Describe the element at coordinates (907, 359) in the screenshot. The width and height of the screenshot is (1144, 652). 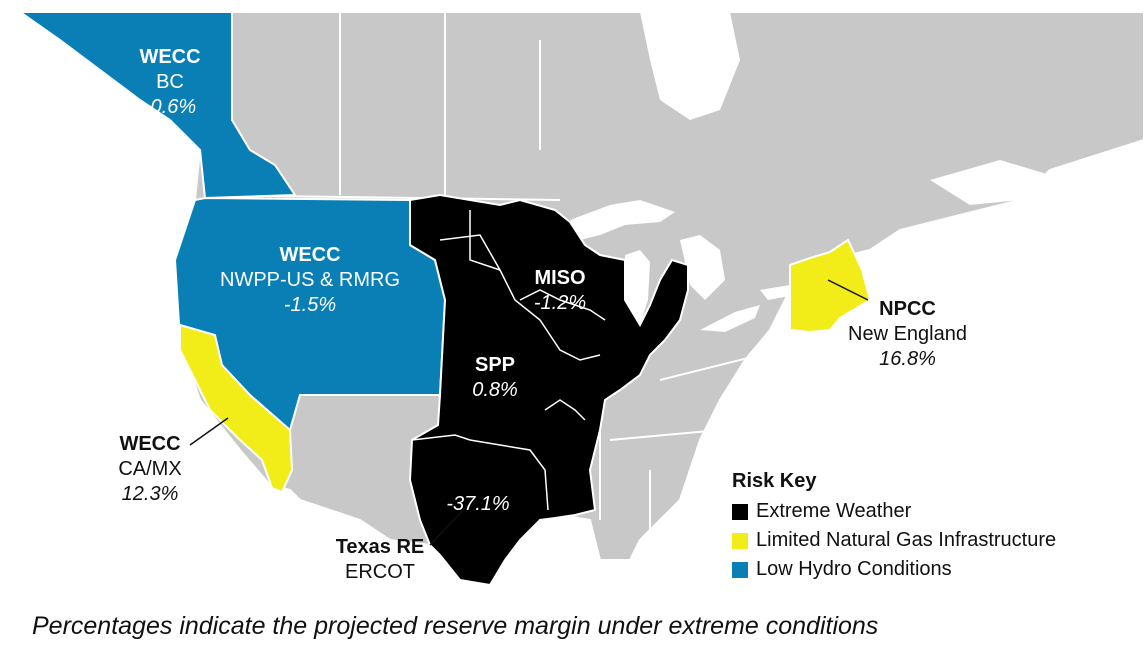
I see `label-pct: 16.8%` at that location.